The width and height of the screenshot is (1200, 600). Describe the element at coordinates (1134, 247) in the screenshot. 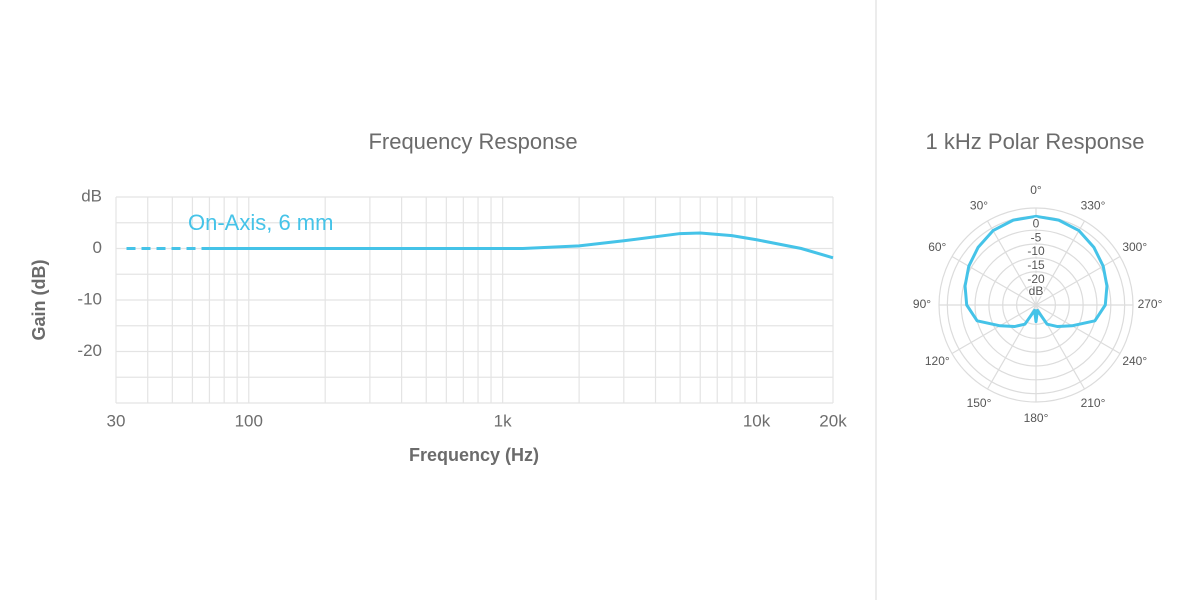

I see `angle-label: 300°` at that location.